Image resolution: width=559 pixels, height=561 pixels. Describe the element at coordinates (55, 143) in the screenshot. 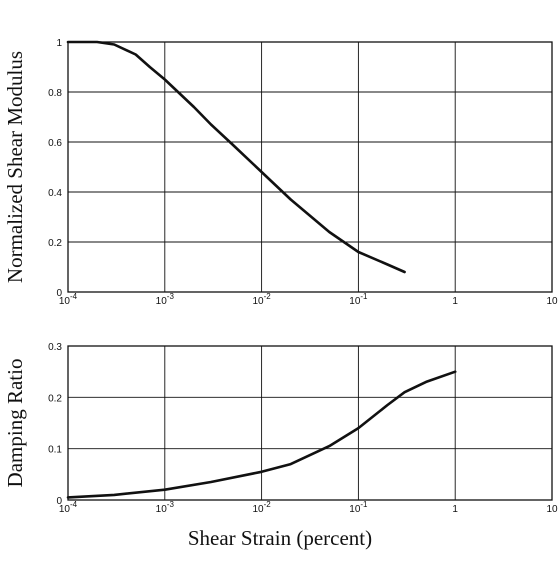

I see `shear-modulus-y-tick-label: 0.6` at that location.